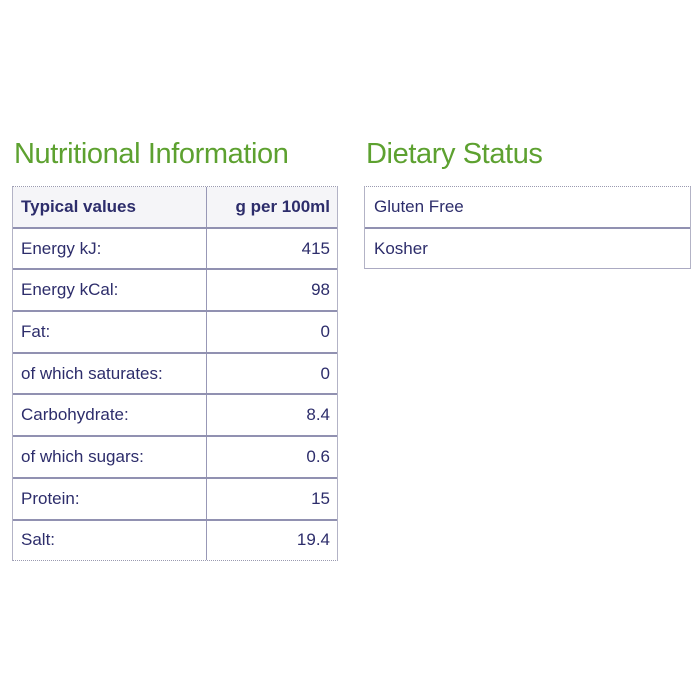 The height and width of the screenshot is (700, 700). What do you see at coordinates (527, 208) in the screenshot?
I see `dietary-row-gluten-free: Gluten Free` at bounding box center [527, 208].